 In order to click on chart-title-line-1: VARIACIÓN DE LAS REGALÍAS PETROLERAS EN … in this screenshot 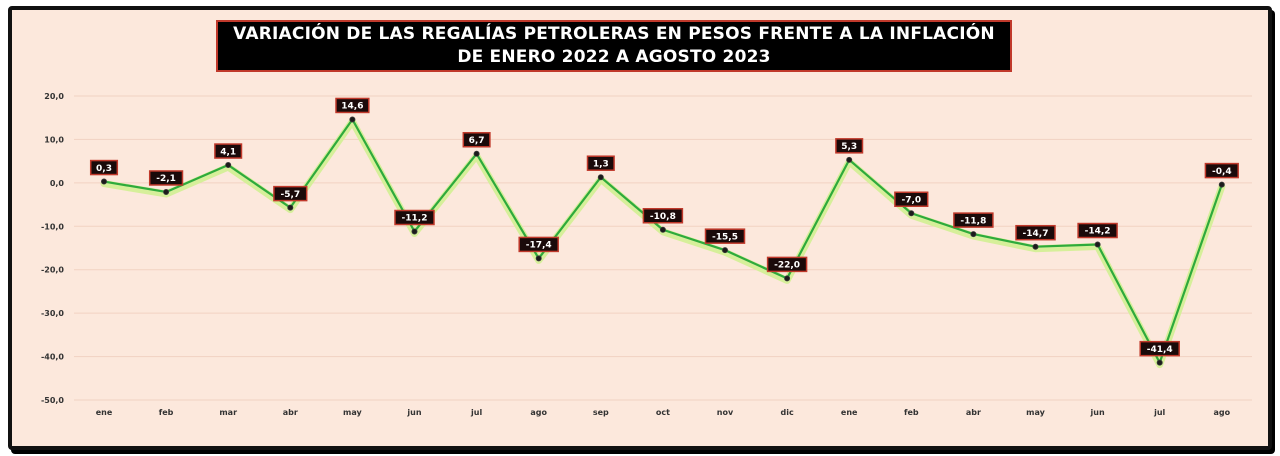, I will do `click(614, 34)`.